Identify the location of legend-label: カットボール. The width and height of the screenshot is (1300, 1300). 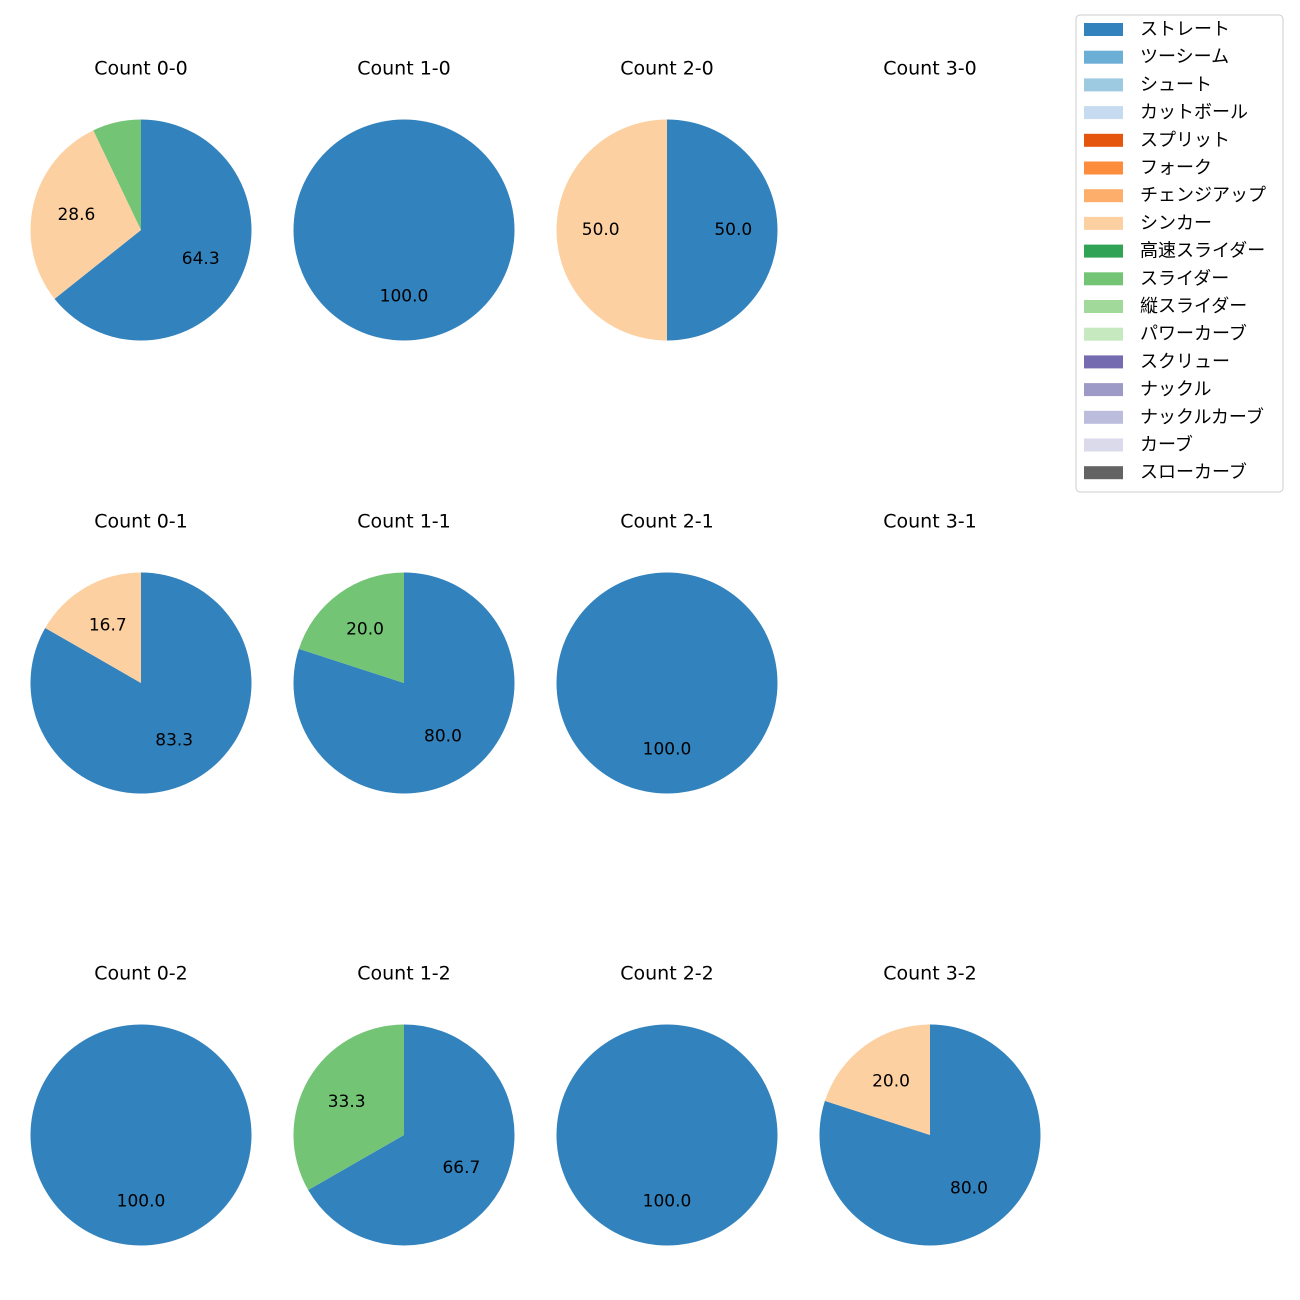
(1194, 112).